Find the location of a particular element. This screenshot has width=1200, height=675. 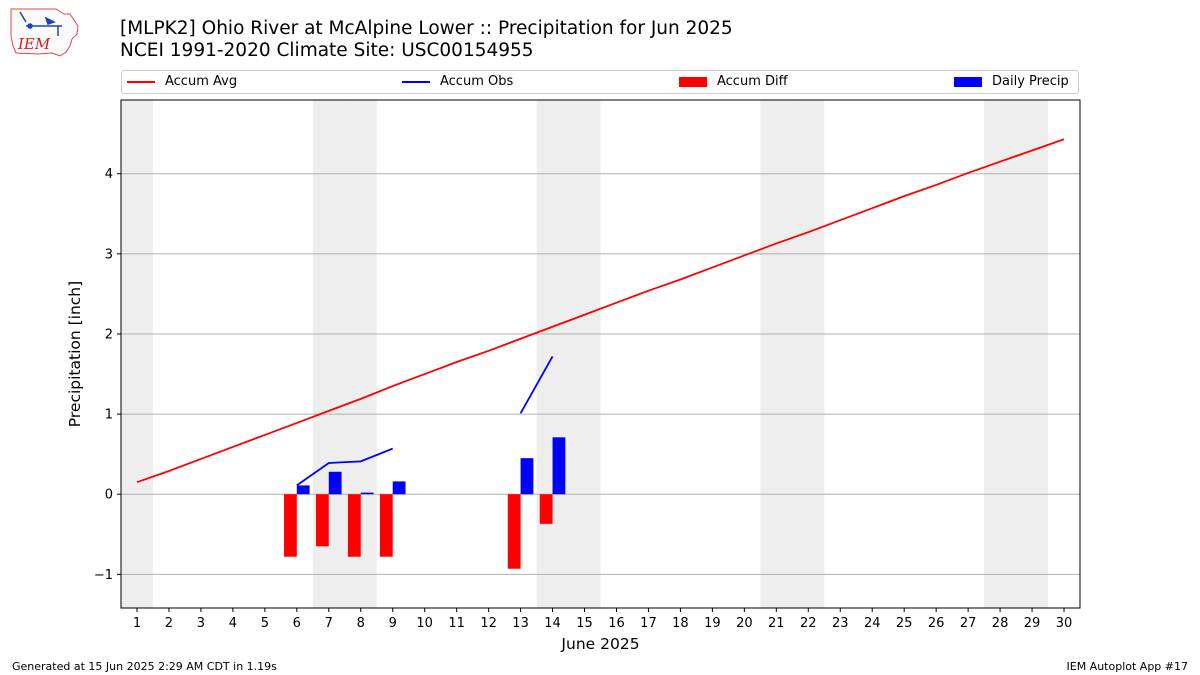

x-tick-label: 11 is located at coordinates (456, 623).